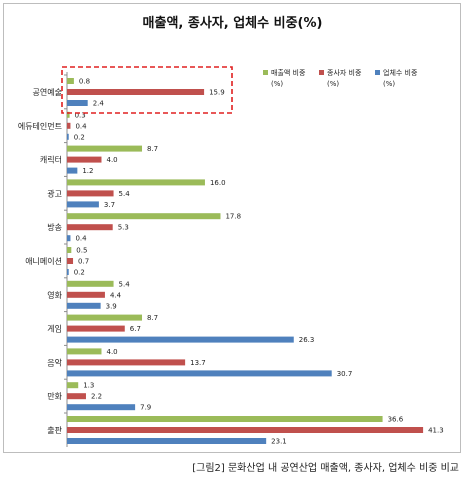 This screenshot has width=465, height=479. What do you see at coordinates (396, 420) in the screenshot?
I see `data-label: 36.6` at bounding box center [396, 420].